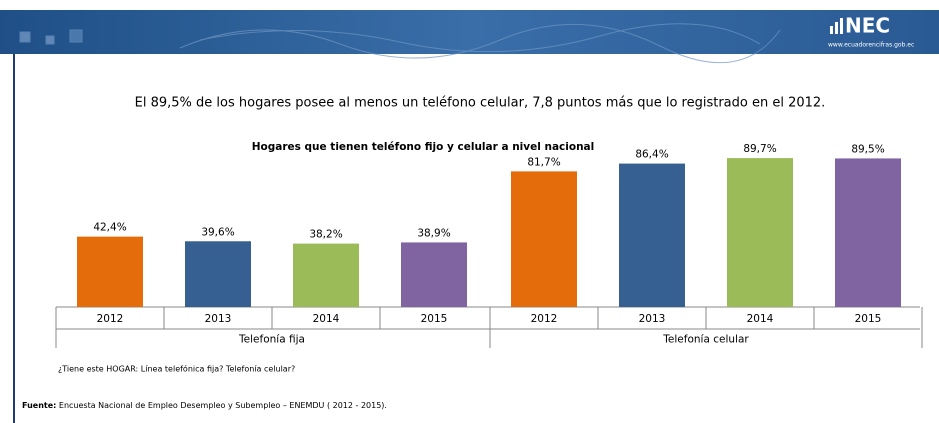 This screenshot has width=939, height=423. I want to click on value-label: 38,2%, so click(325, 235).